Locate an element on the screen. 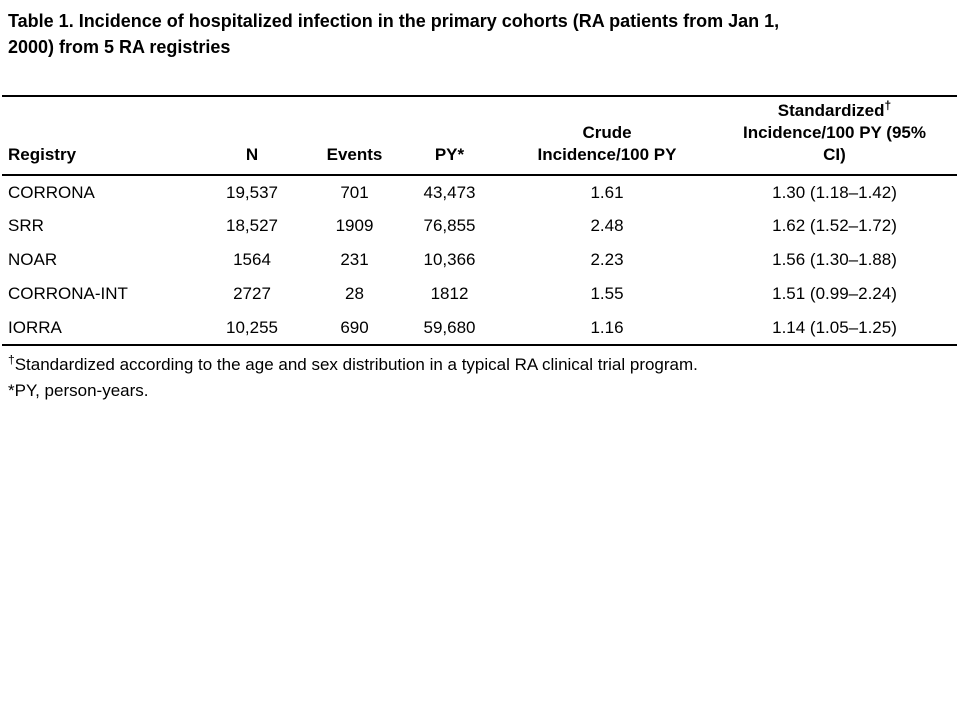 The height and width of the screenshot is (720, 960). cell-registry: CORRONA-INT is located at coordinates (68, 293).